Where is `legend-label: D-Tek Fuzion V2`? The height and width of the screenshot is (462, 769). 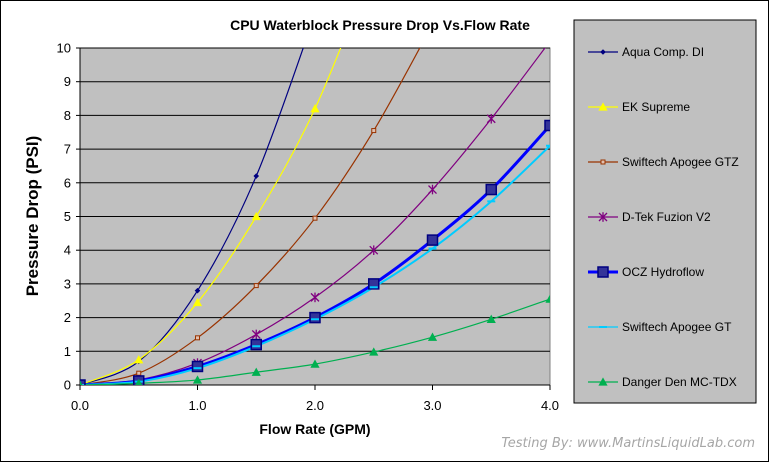
legend-label: D-Tek Fuzion V2 is located at coordinates (666, 217).